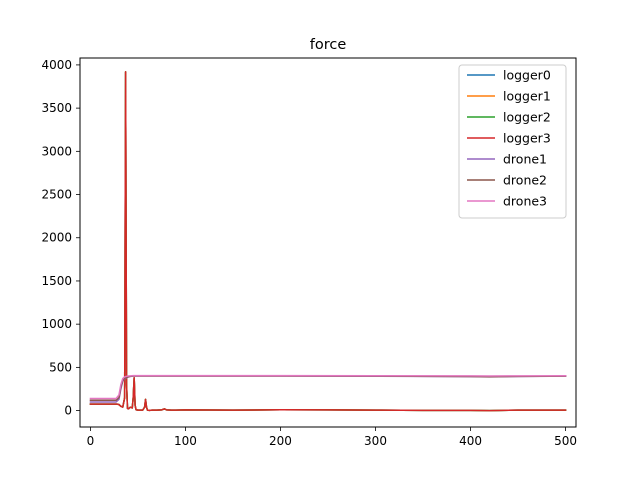 The height and width of the screenshot is (480, 640). What do you see at coordinates (56, 151) in the screenshot?
I see `y-tick-label: 3000` at bounding box center [56, 151].